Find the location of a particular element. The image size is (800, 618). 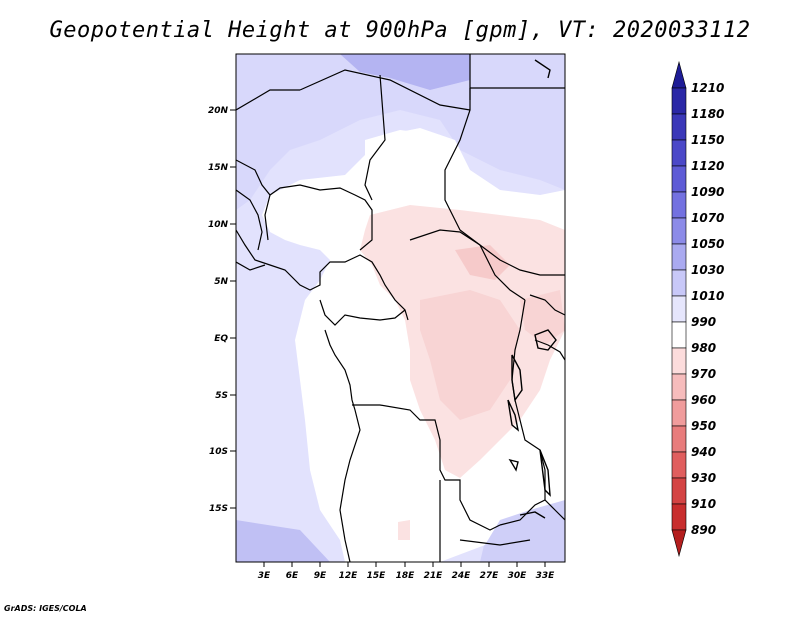

lakes is located at coordinates (532, 289).